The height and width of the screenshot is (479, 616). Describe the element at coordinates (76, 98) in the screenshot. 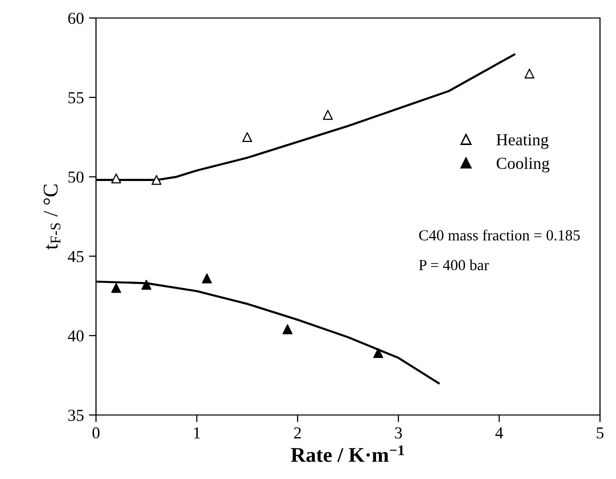

I see `y-tick-label: 55` at that location.